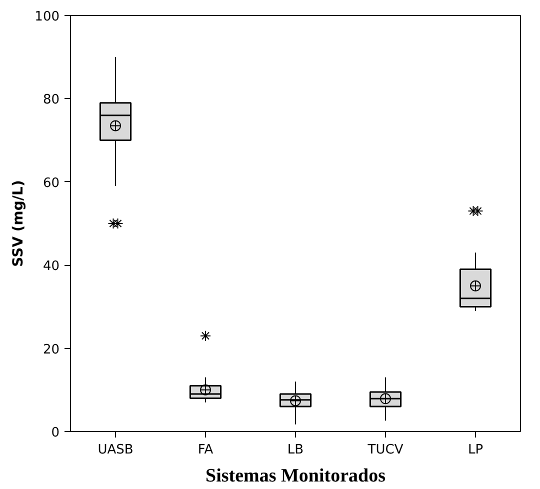 The width and height of the screenshot is (540, 489). I want to click on y-tick-label: 100, so click(47, 17).